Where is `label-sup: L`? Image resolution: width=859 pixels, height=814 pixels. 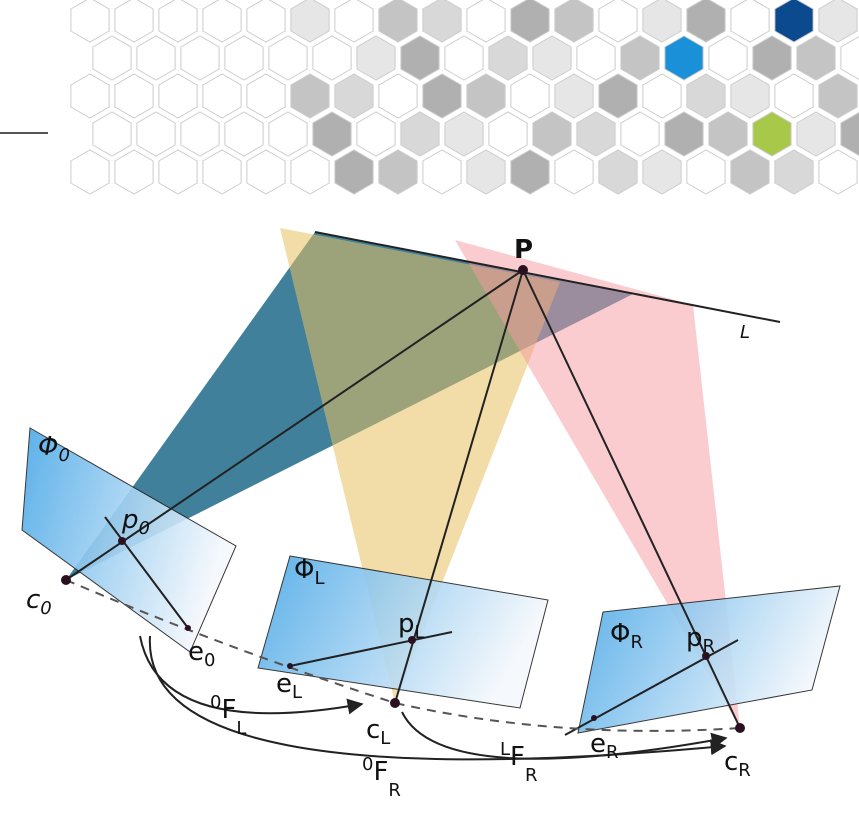
label-sup: L is located at coordinates (505, 749).